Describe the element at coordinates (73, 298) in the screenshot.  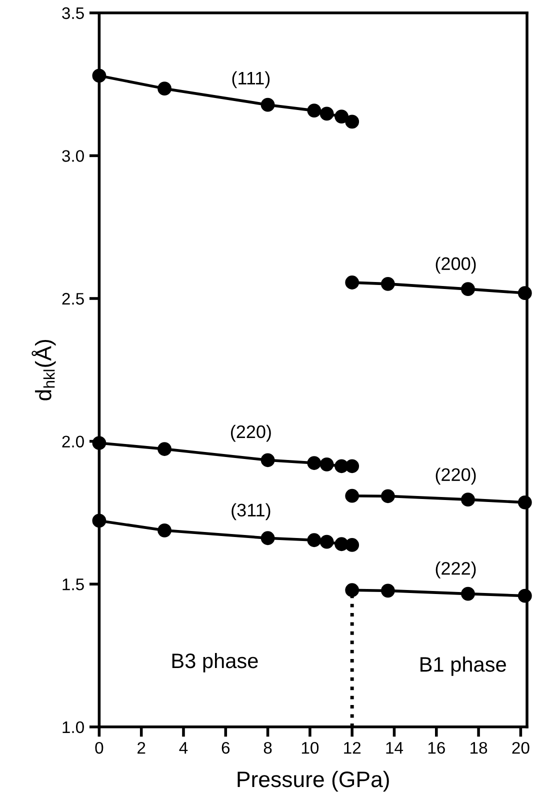
I see `y-tick-label: 2.5` at that location.